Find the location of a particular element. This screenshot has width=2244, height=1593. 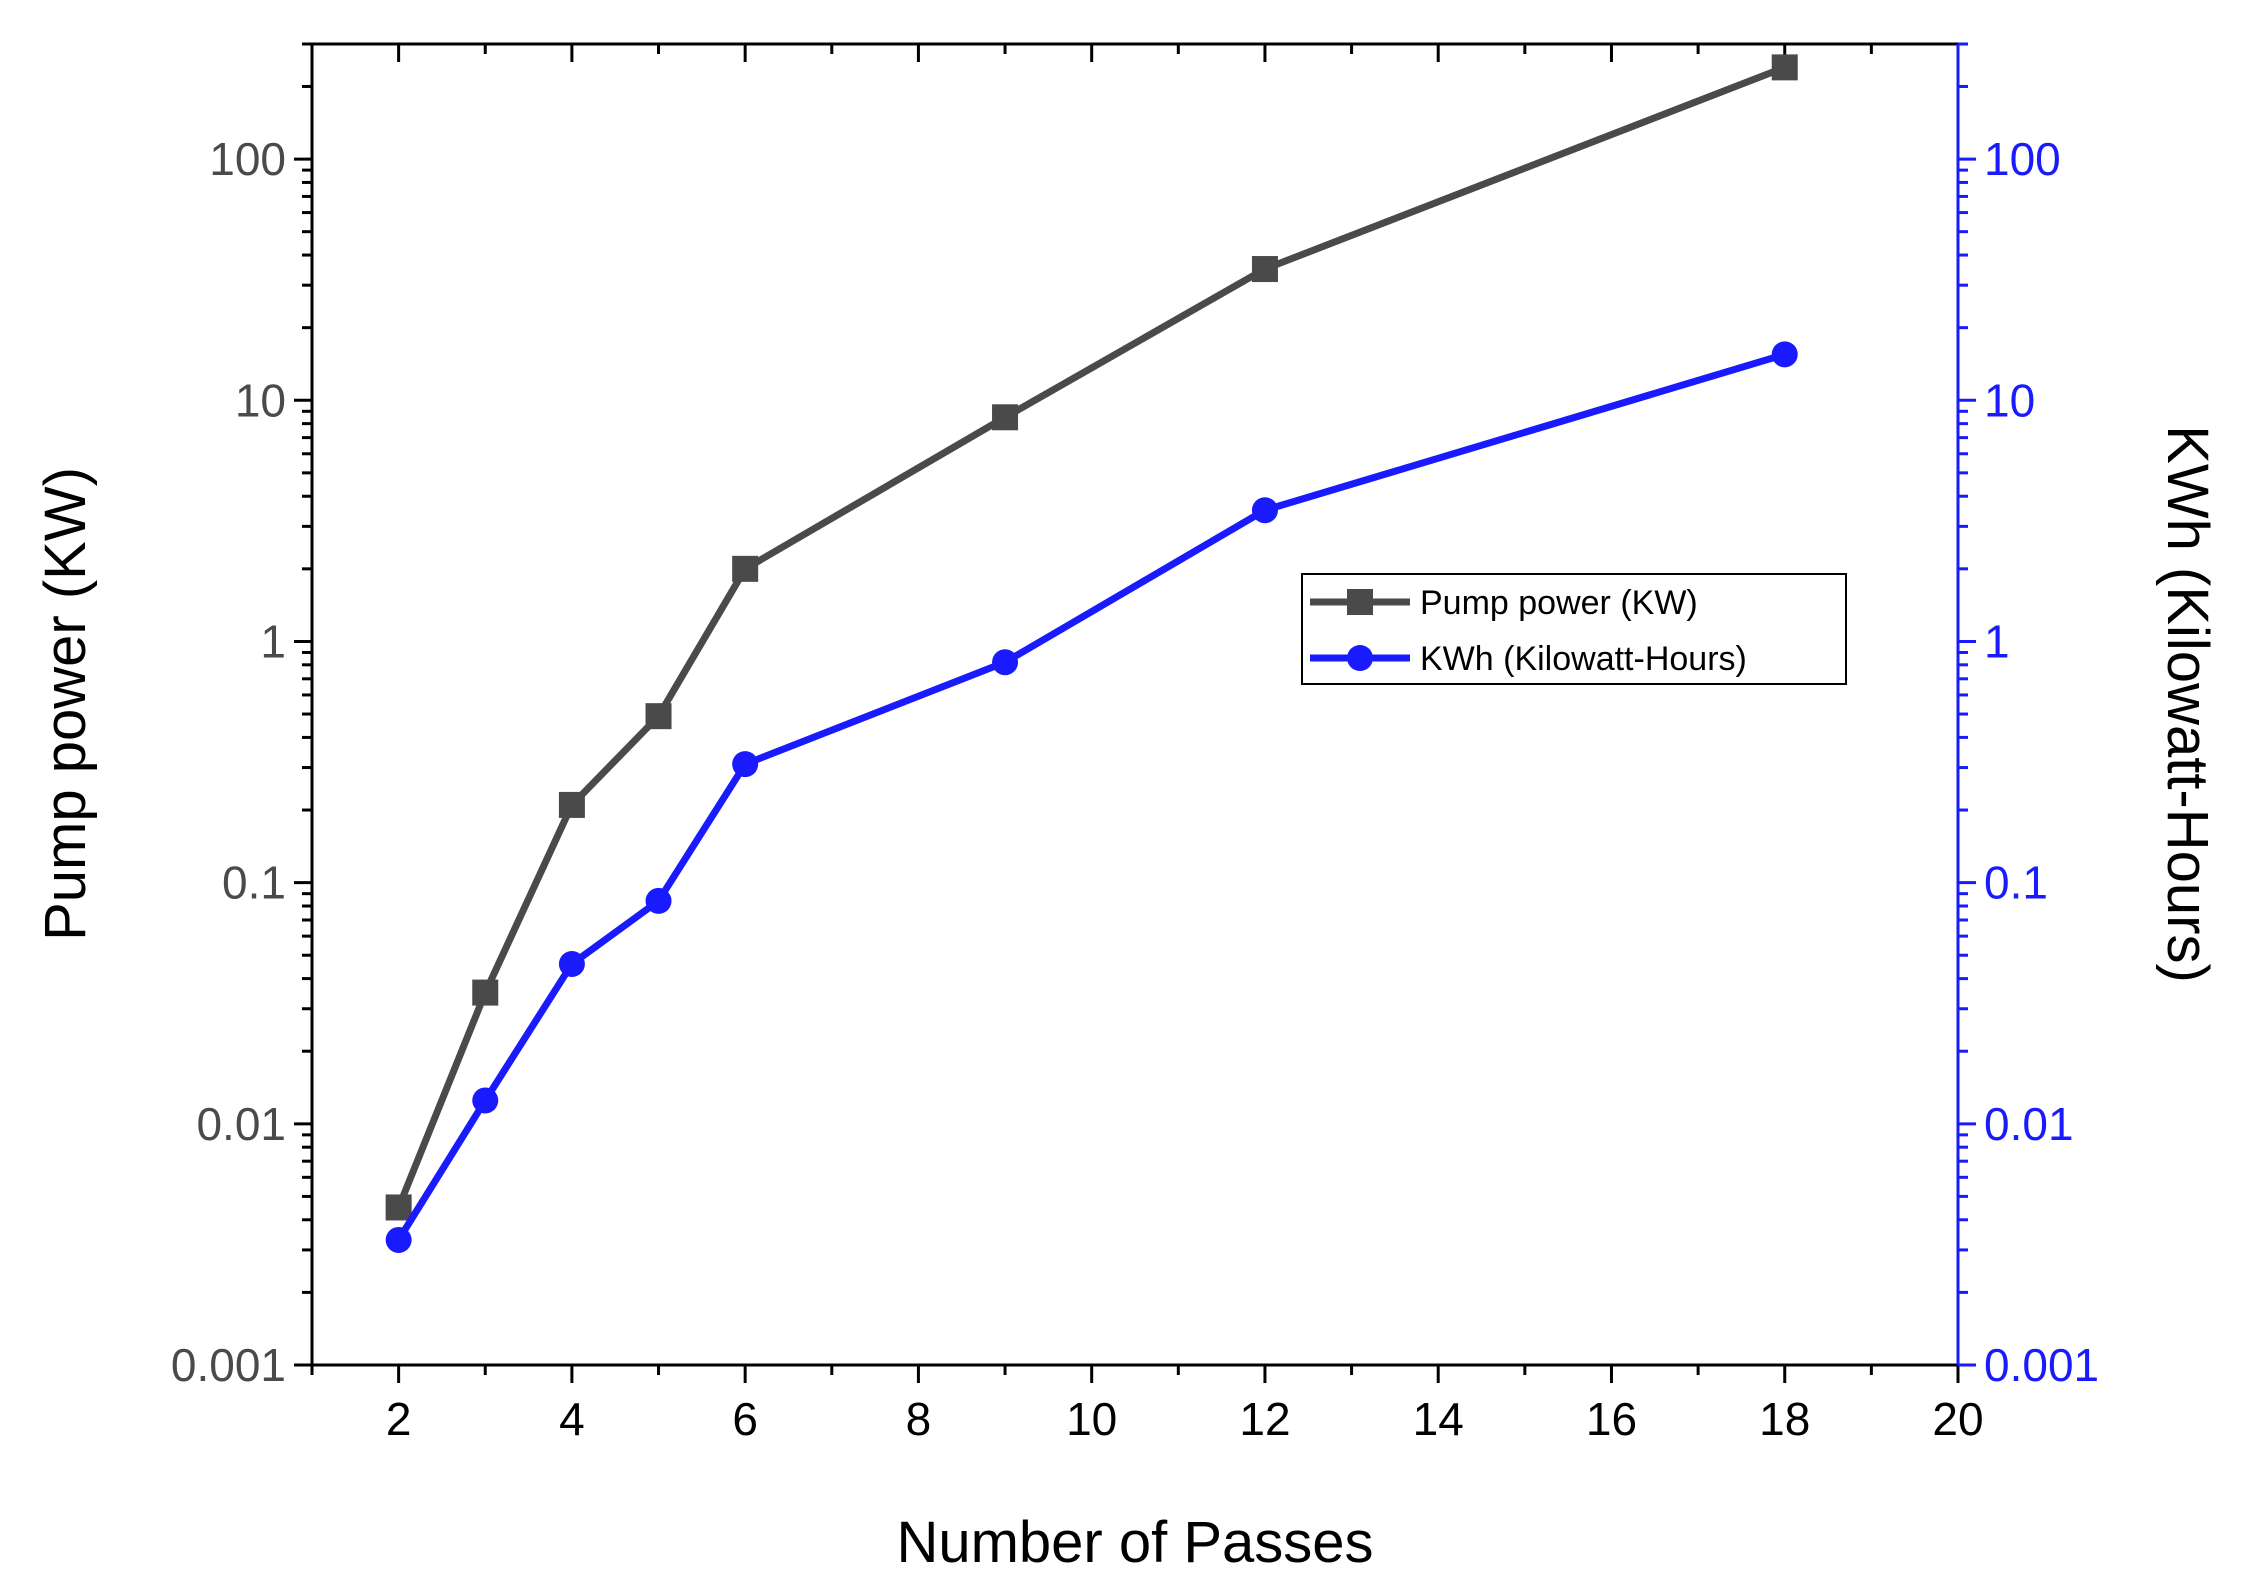

y-right-tick-label: 100 is located at coordinates (2022, 159).